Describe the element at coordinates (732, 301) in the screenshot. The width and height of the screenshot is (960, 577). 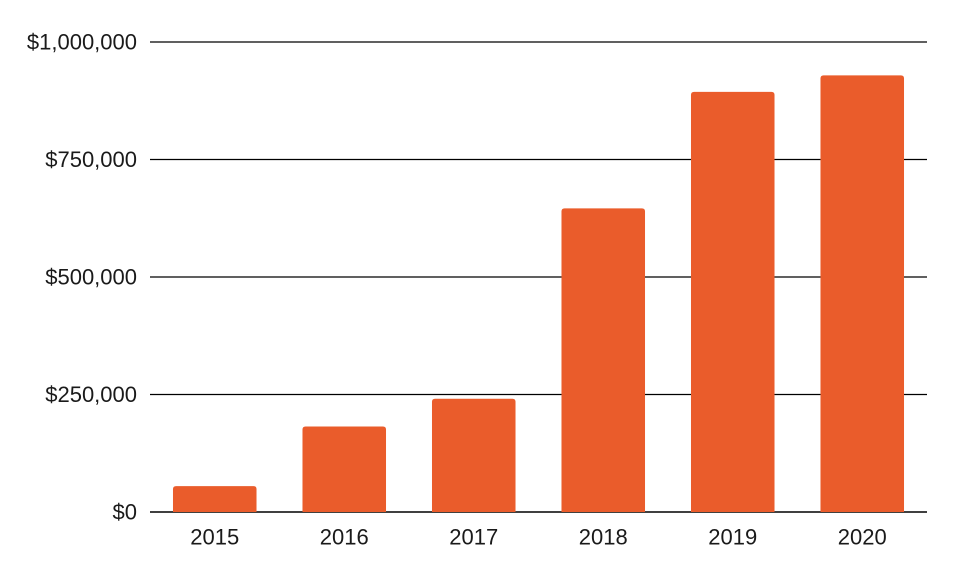
I see `bar-2019` at that location.